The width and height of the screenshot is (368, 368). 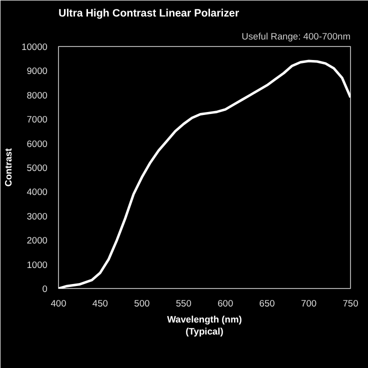 What do you see at coordinates (149, 14) in the screenshot?
I see `chart-title: Ultra High Contrast Linear Polarizer` at bounding box center [149, 14].